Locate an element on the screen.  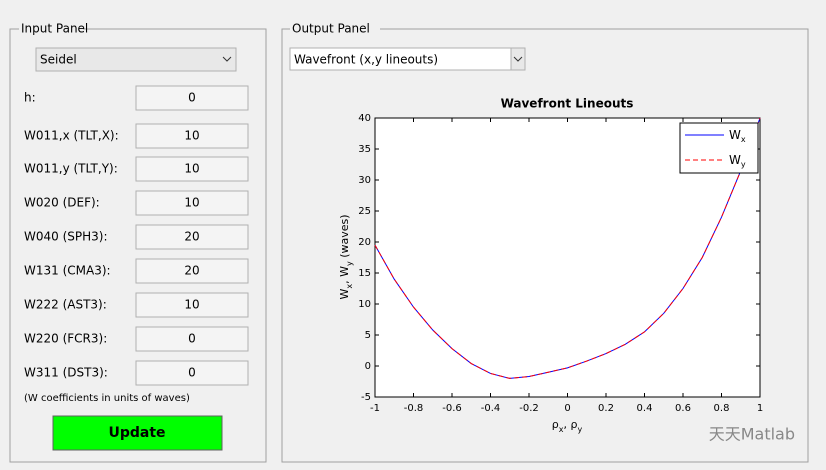
y-tick-label: -5 is located at coordinates (366, 397).